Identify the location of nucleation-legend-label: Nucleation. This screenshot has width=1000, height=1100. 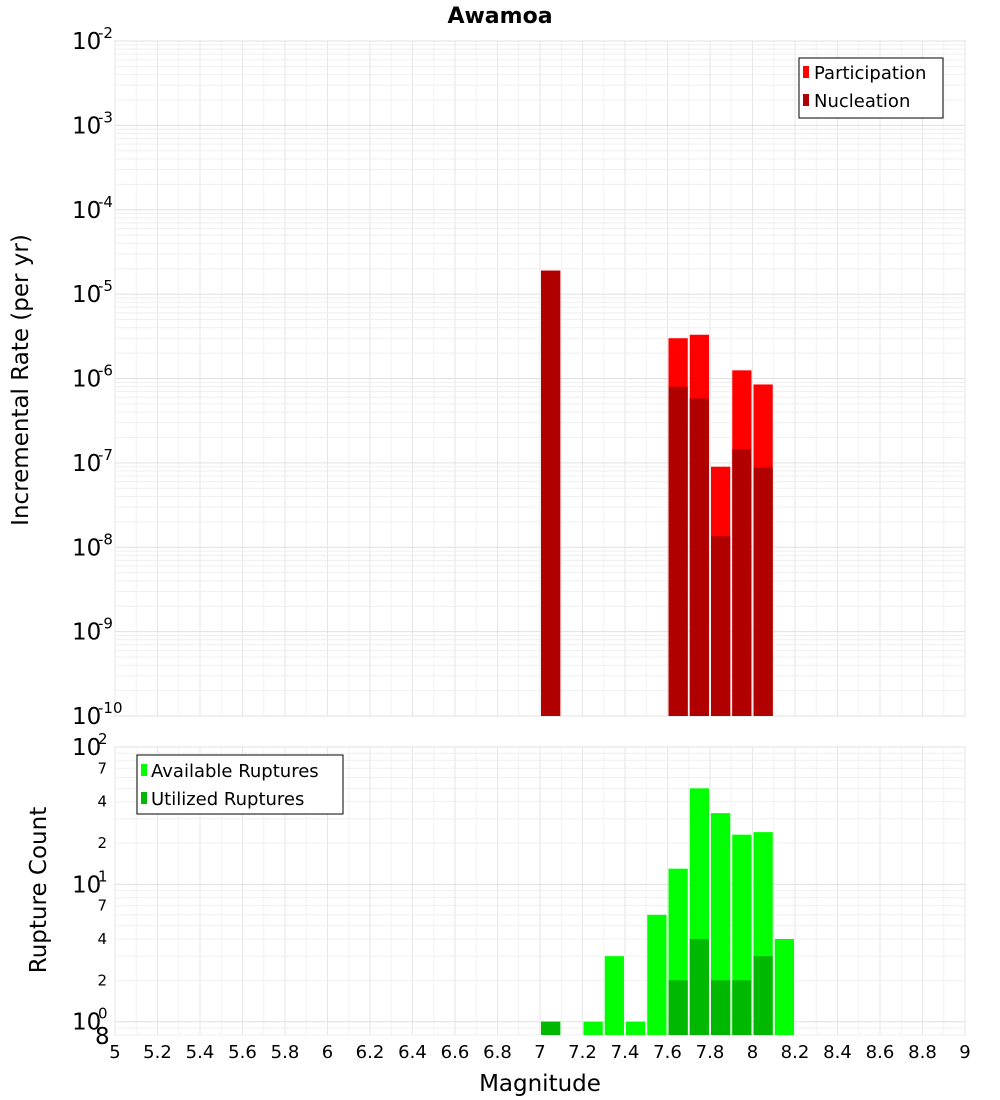
(862, 101).